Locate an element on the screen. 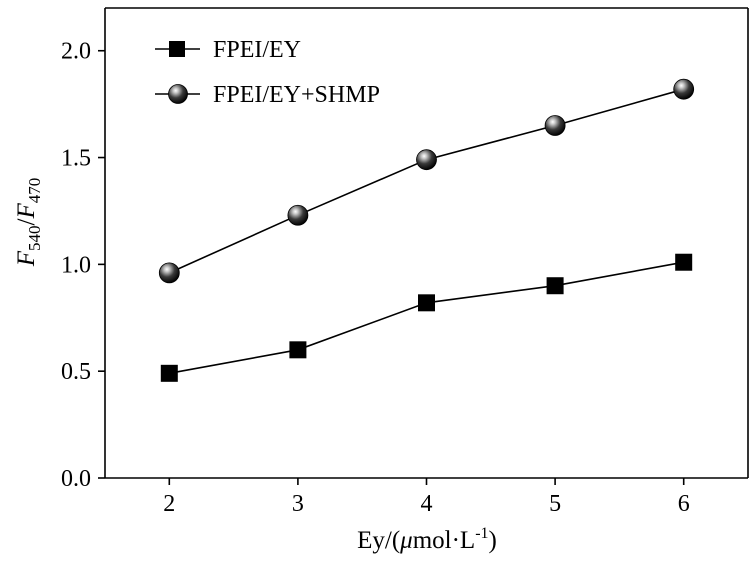 Image resolution: width=750 pixels, height=561 pixels. x-tick-label: 3 is located at coordinates (298, 504).